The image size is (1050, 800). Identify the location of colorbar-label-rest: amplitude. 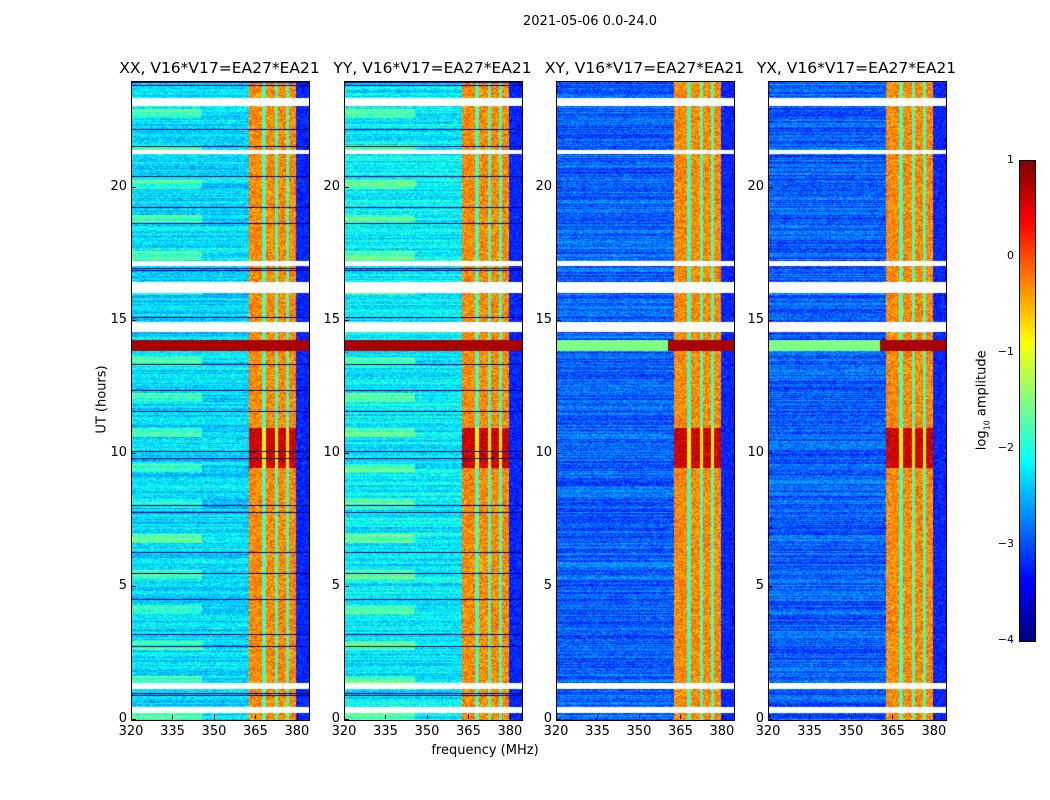
(982, 385).